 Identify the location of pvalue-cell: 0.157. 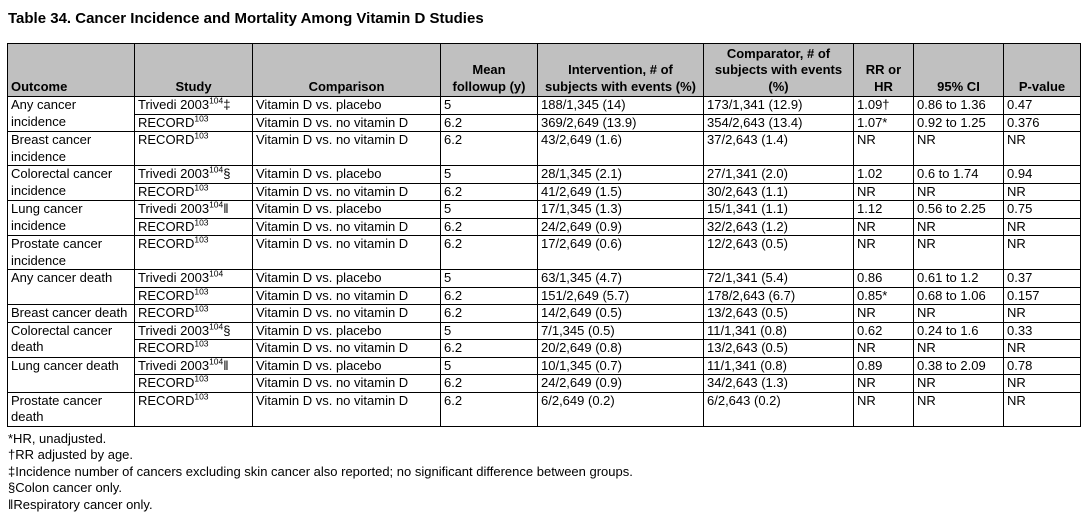
(1042, 295).